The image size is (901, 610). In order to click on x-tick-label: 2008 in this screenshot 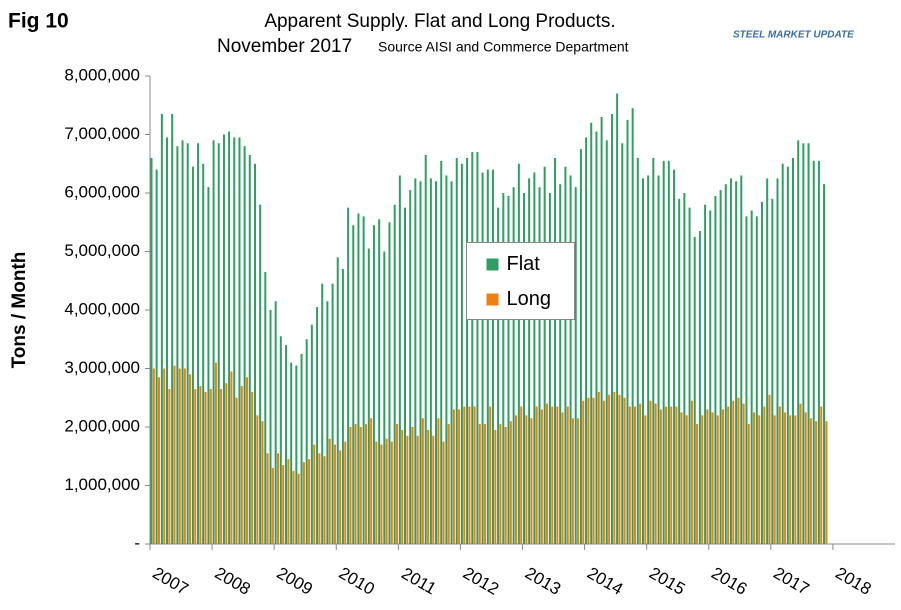, I will do `click(232, 580)`.